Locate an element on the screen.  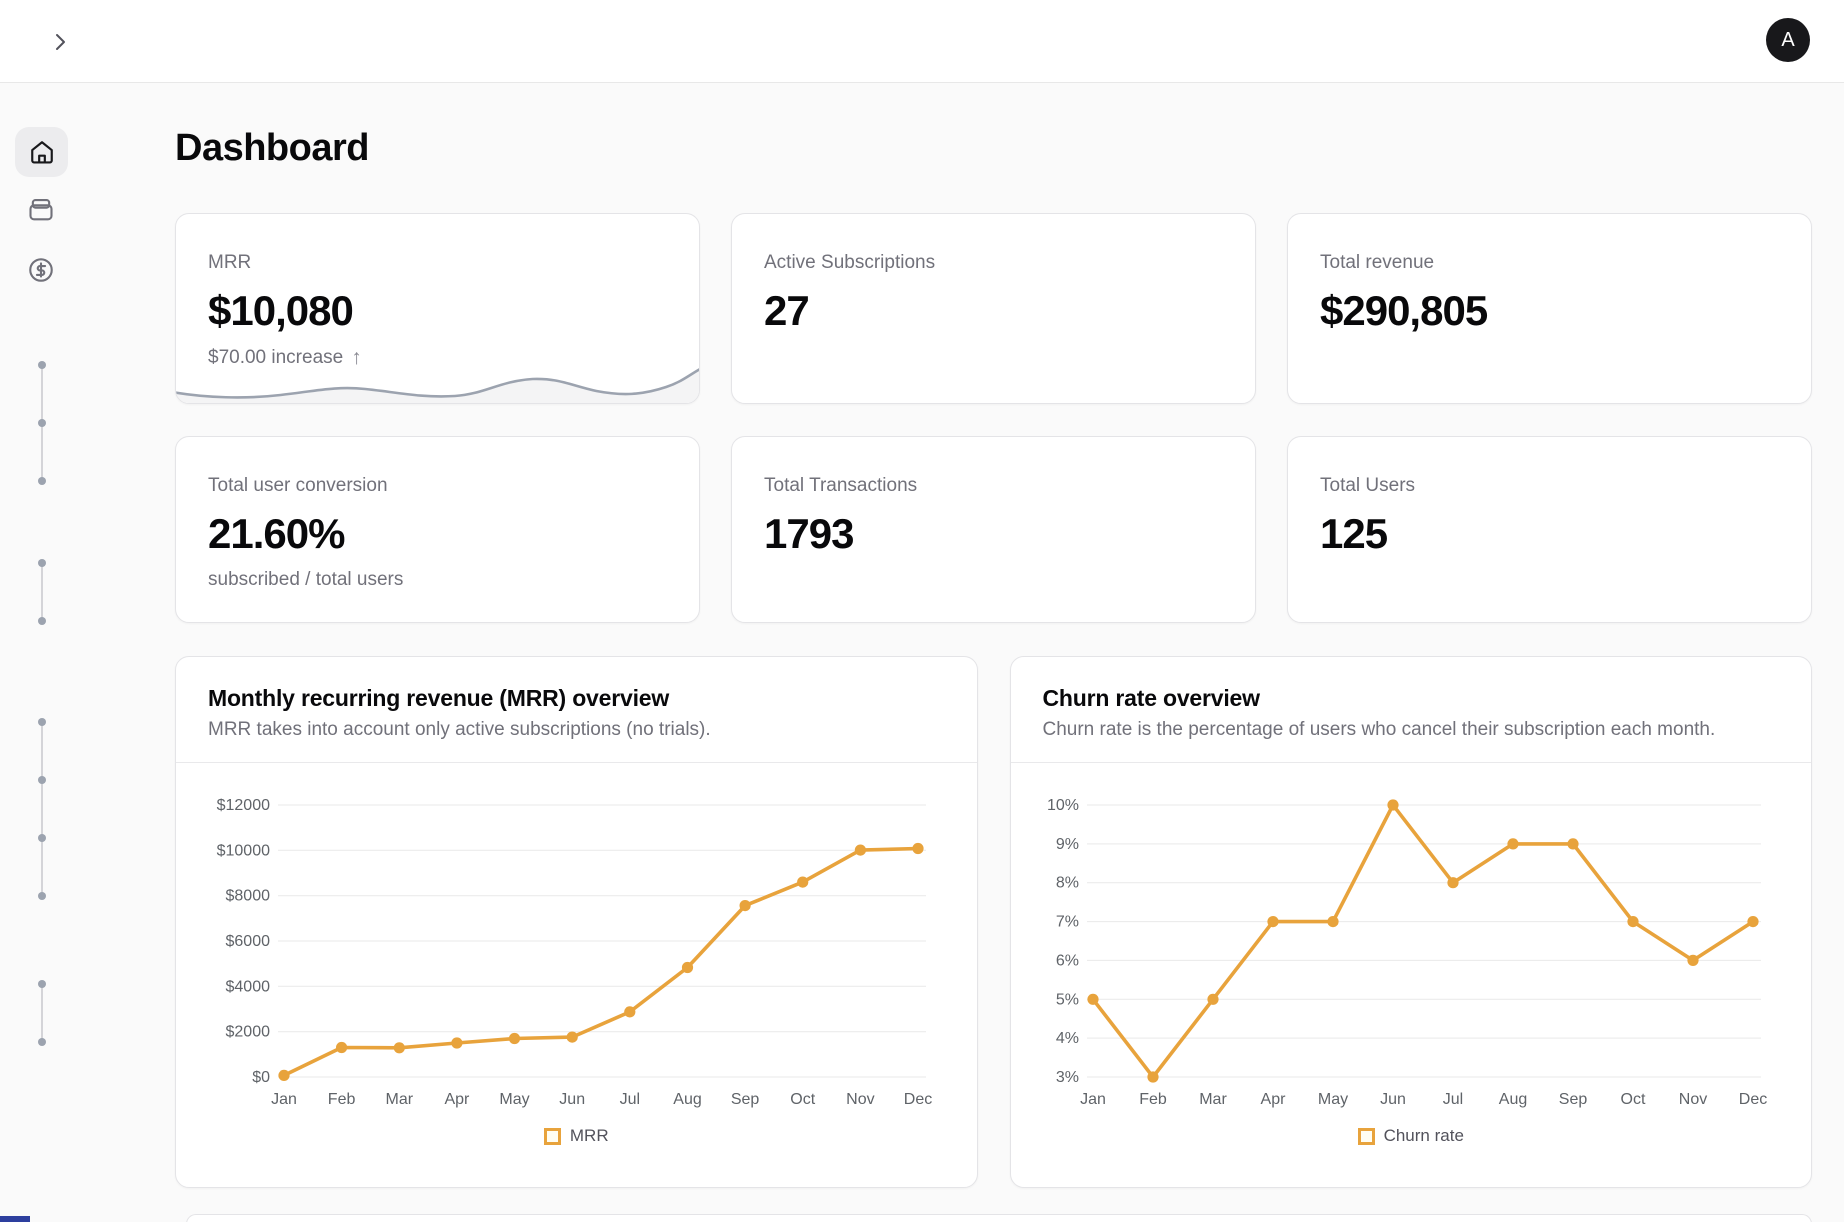
chevron-right-icon is located at coordinates (60, 42).